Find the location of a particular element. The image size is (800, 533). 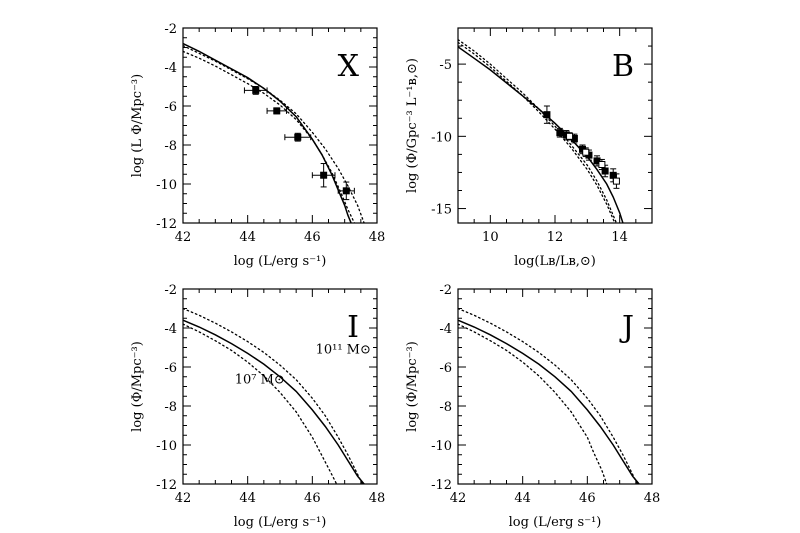

panel-letter: J is located at coordinates (626, 327).